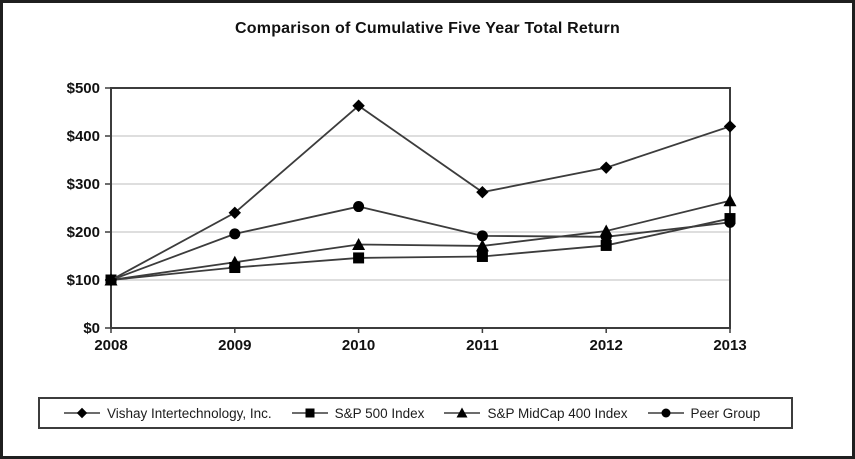 This screenshot has height=459, width=855. I want to click on series-circle, so click(420, 243).